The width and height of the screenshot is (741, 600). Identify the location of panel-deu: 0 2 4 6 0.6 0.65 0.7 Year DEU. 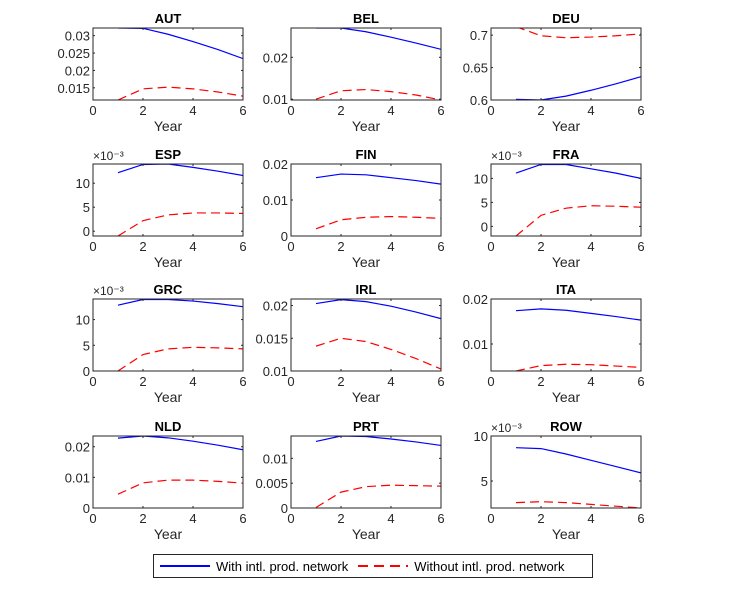
(554, 72).